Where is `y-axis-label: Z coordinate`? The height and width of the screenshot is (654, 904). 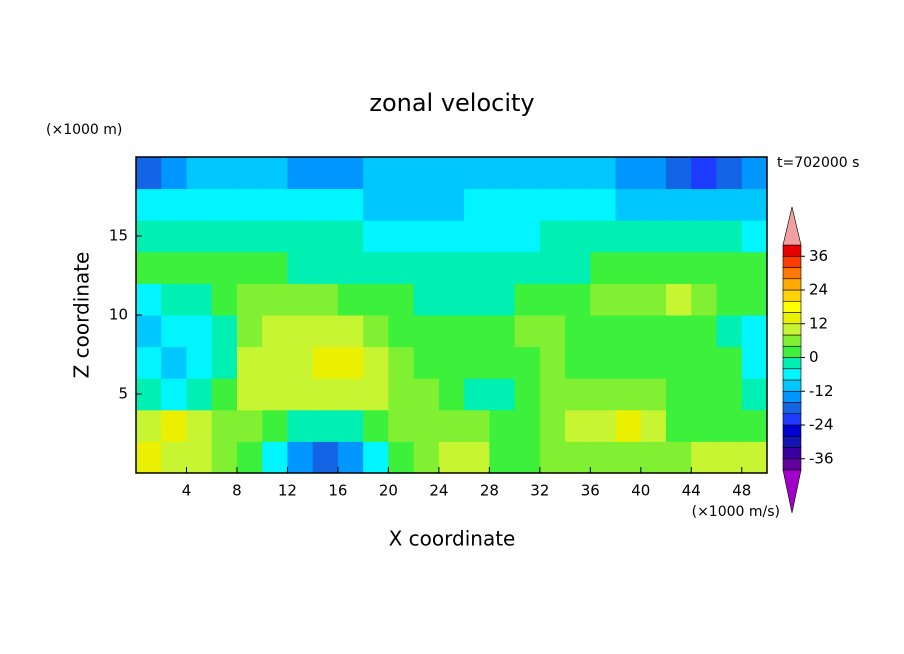 y-axis-label: Z coordinate is located at coordinates (82, 315).